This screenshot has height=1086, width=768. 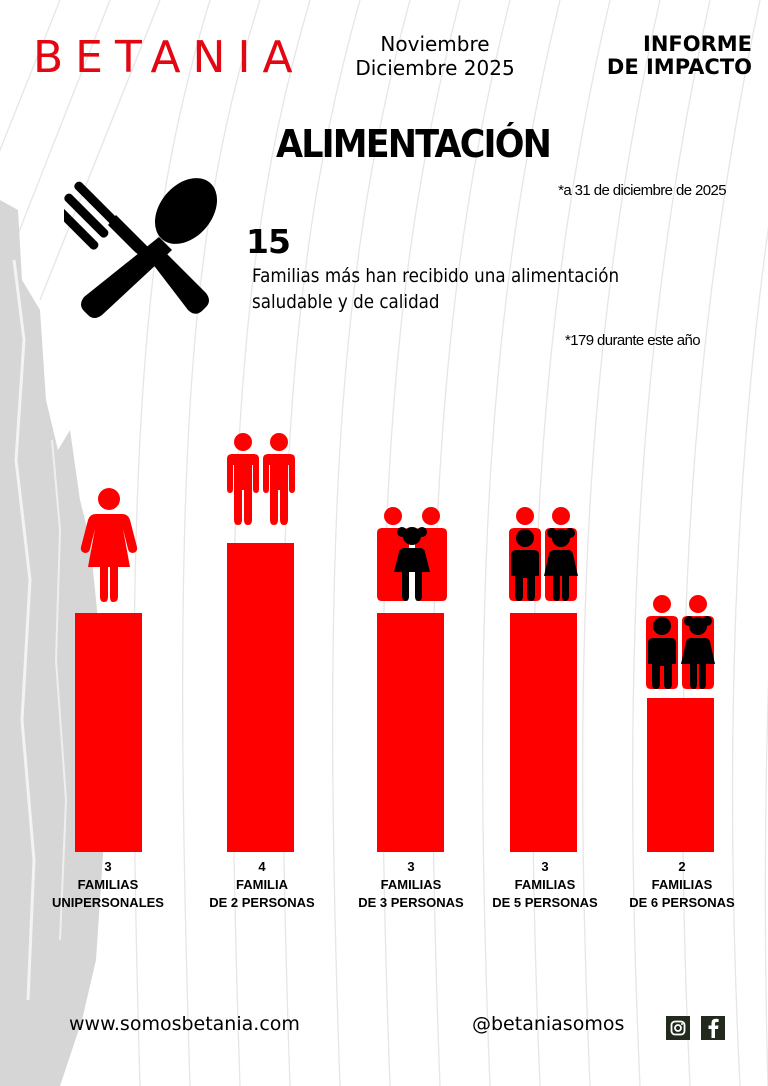 What do you see at coordinates (435, 44) in the screenshot?
I see `period-months: Noviembre` at bounding box center [435, 44].